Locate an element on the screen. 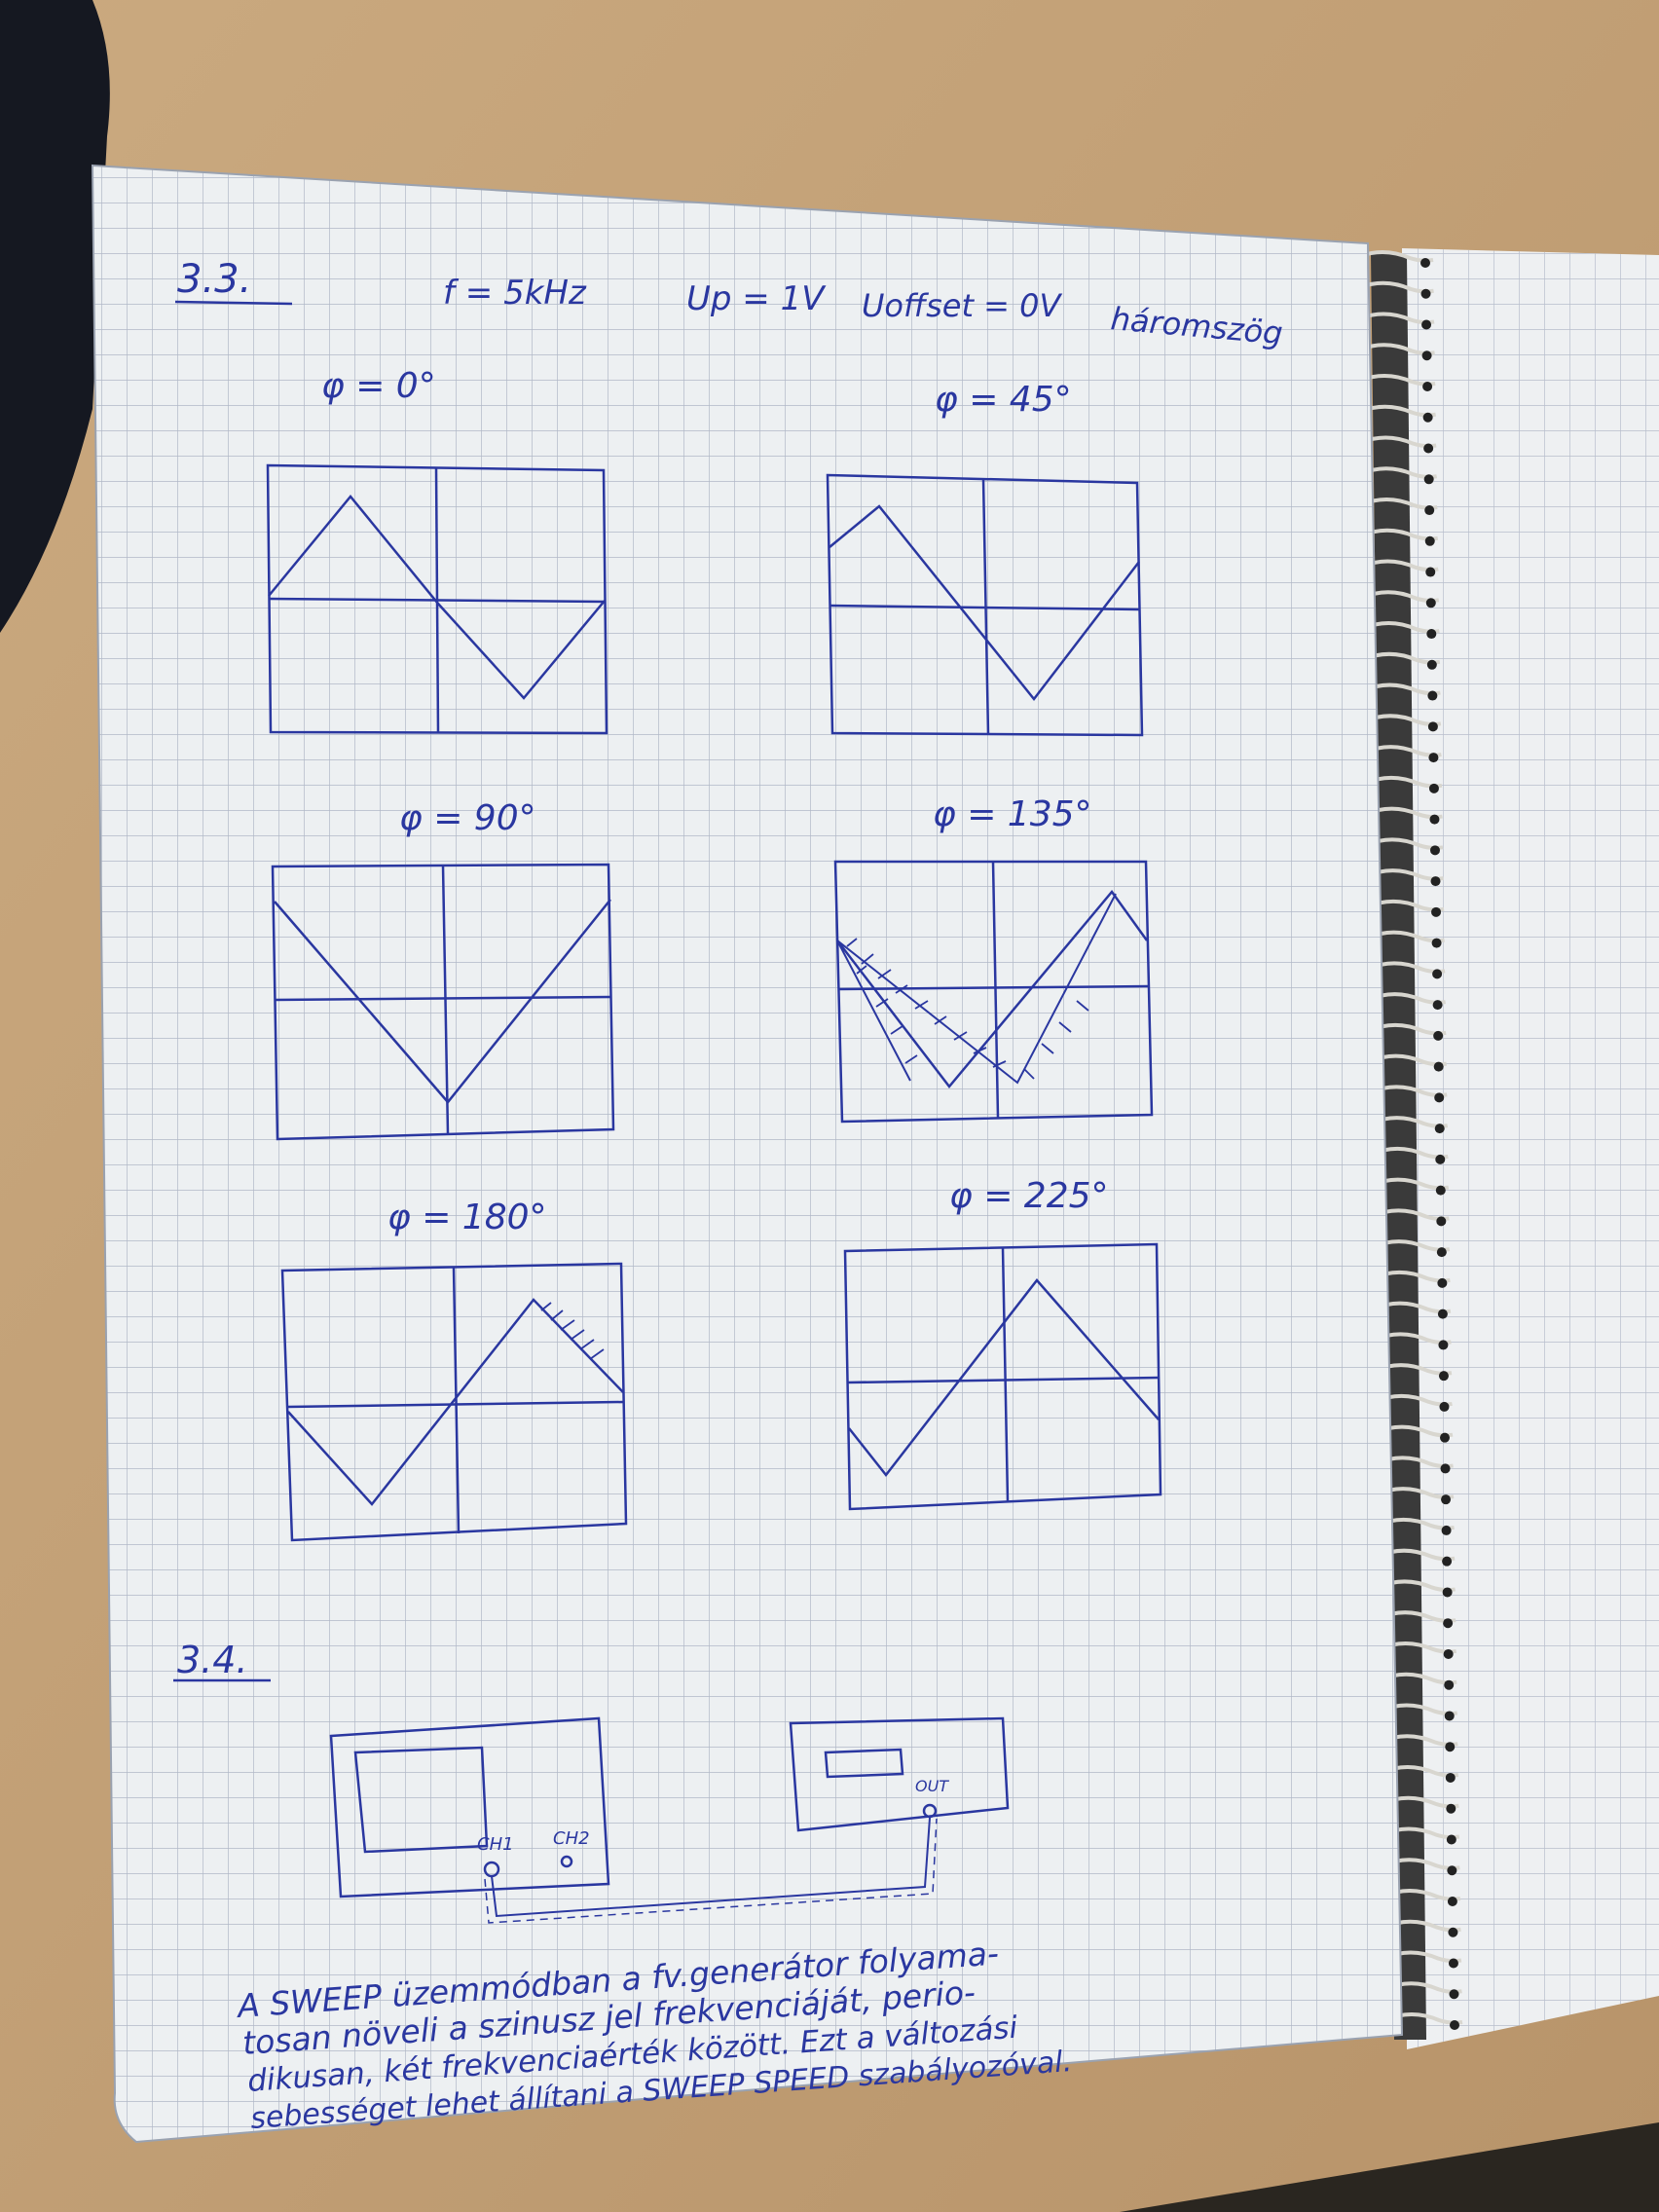 This screenshot has height=2212, width=1659. plot-label-225: φ = 225° is located at coordinates (1029, 1196).